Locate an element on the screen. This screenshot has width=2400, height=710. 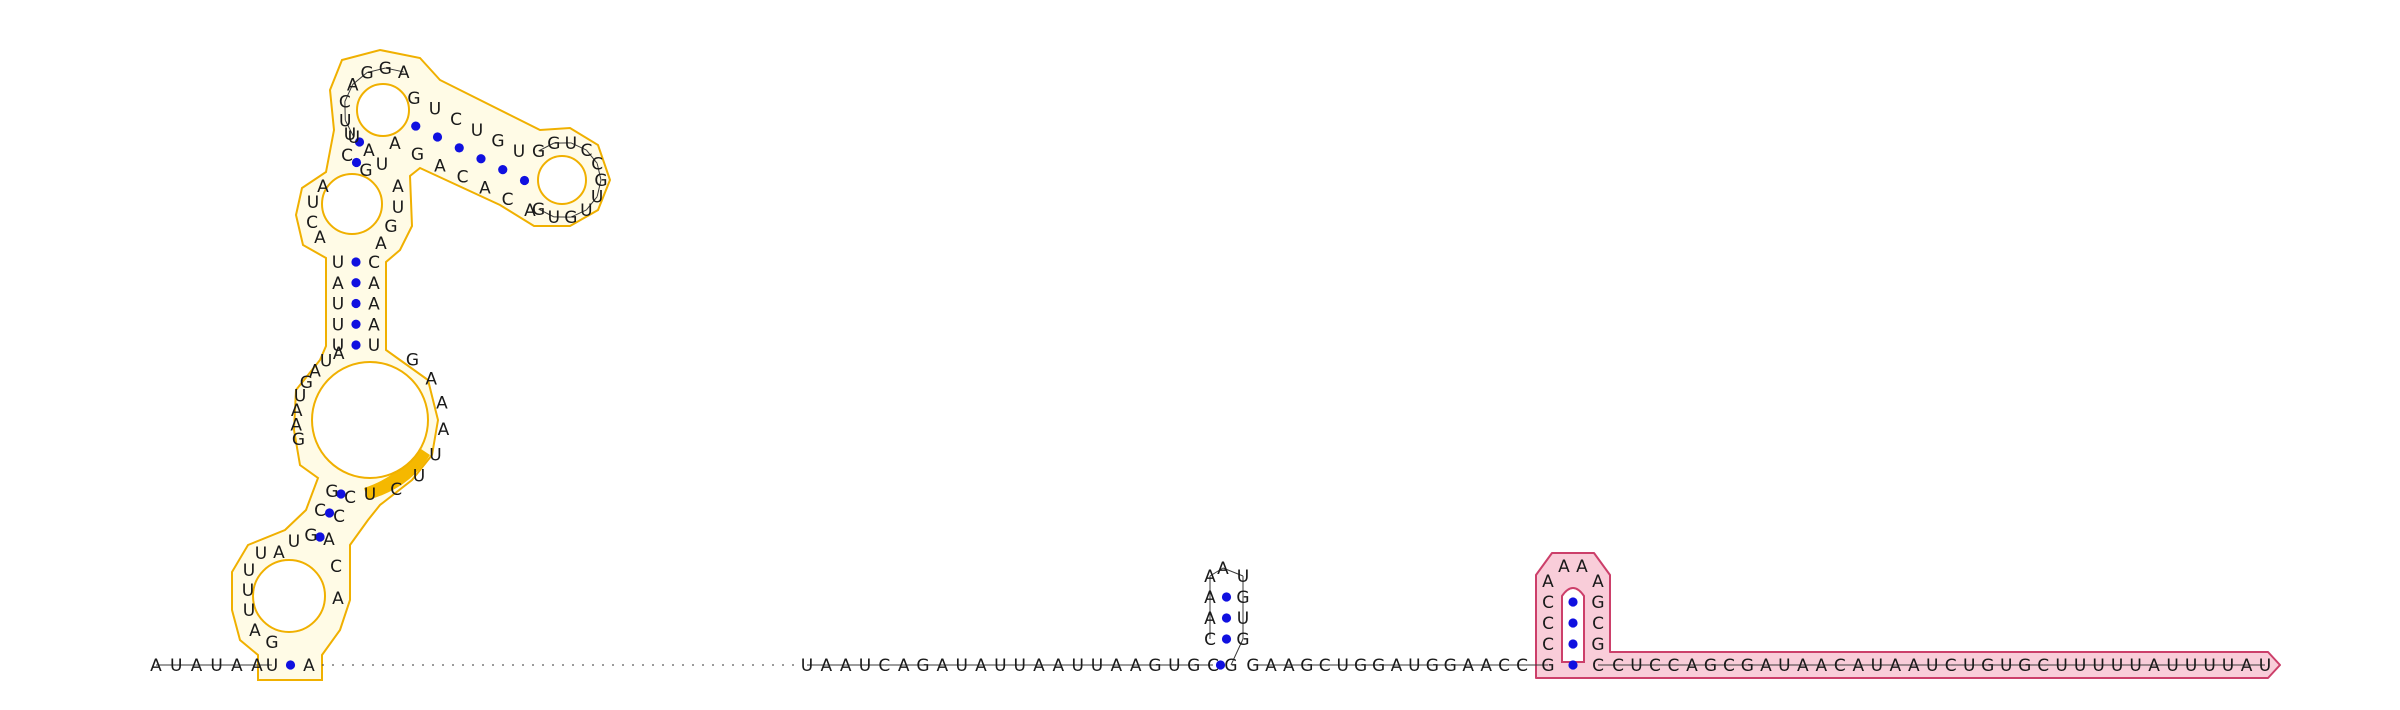
nucleotide-s2r_3: A is located at coordinates (374, 284).